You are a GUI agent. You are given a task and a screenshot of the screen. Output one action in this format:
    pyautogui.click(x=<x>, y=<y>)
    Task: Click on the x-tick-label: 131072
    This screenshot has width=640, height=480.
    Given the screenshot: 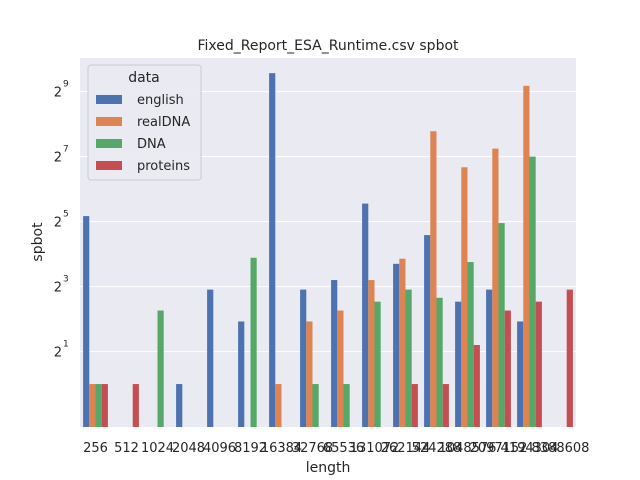 What is the action you would take?
    pyautogui.click(x=375, y=448)
    